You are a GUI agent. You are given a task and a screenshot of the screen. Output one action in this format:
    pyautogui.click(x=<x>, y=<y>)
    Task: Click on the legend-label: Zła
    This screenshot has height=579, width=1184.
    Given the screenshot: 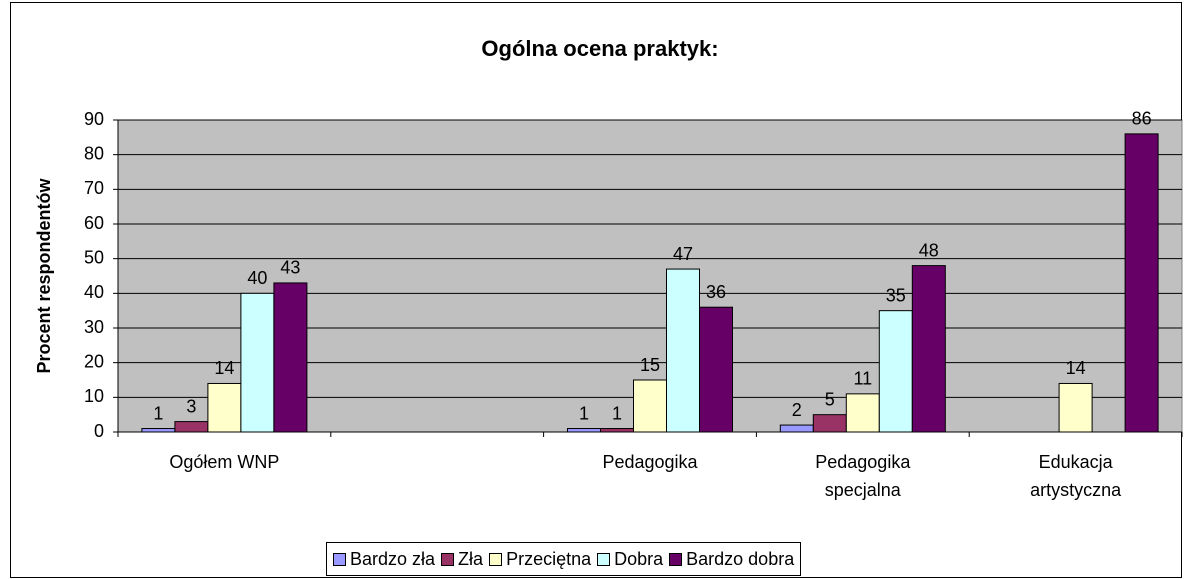 What is the action you would take?
    pyautogui.click(x=471, y=558)
    